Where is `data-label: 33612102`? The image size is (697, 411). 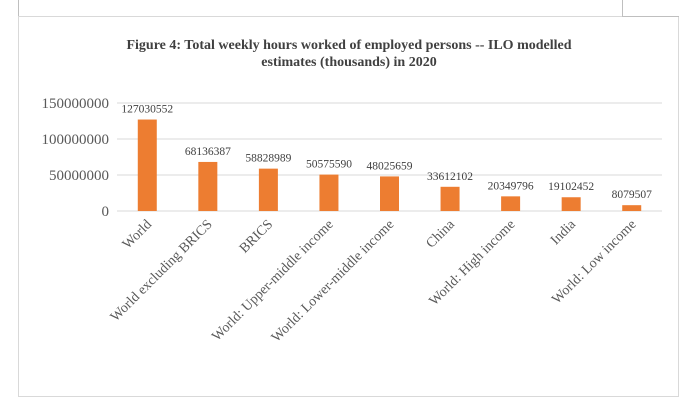
data-label: 33612102 is located at coordinates (450, 177).